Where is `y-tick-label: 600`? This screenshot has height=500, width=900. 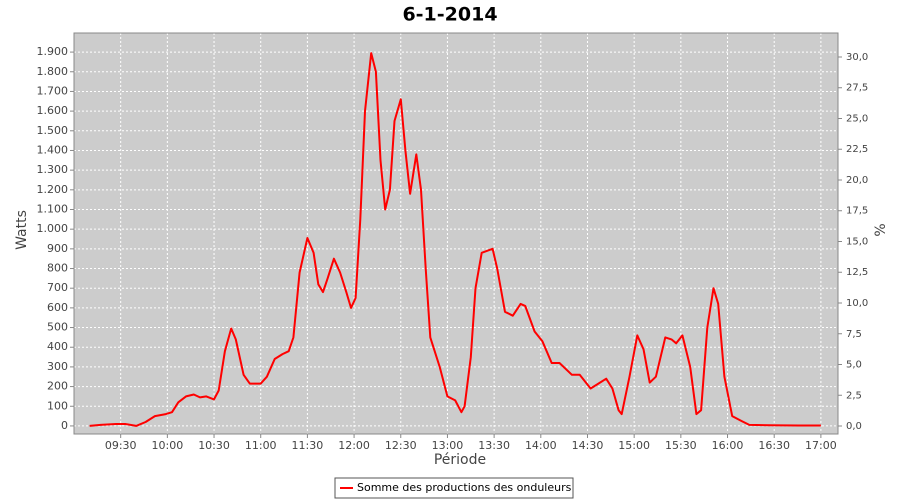 y-tick-label: 600 is located at coordinates (57, 307).